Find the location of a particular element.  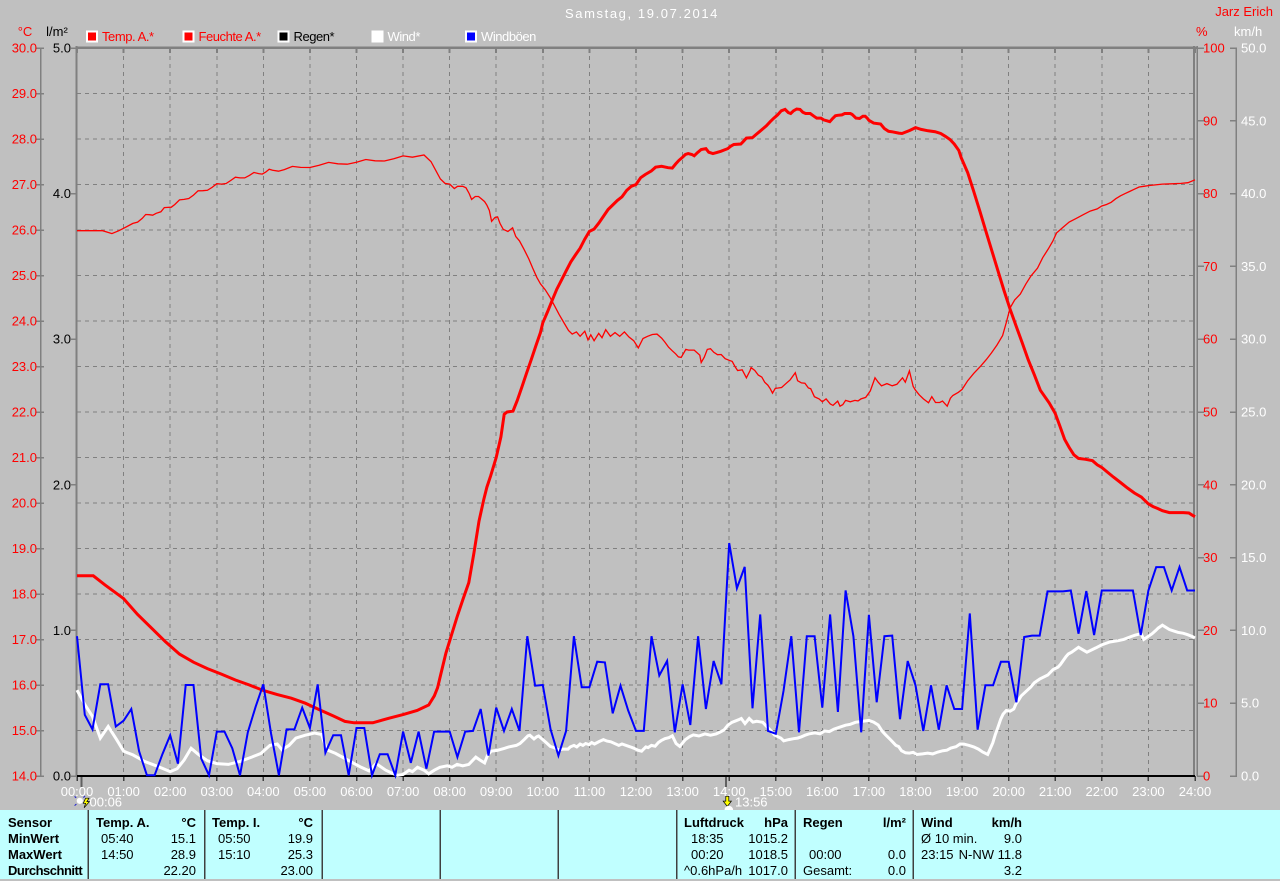

svg-text: ^0.6hPa/h is located at coordinates (713, 870).